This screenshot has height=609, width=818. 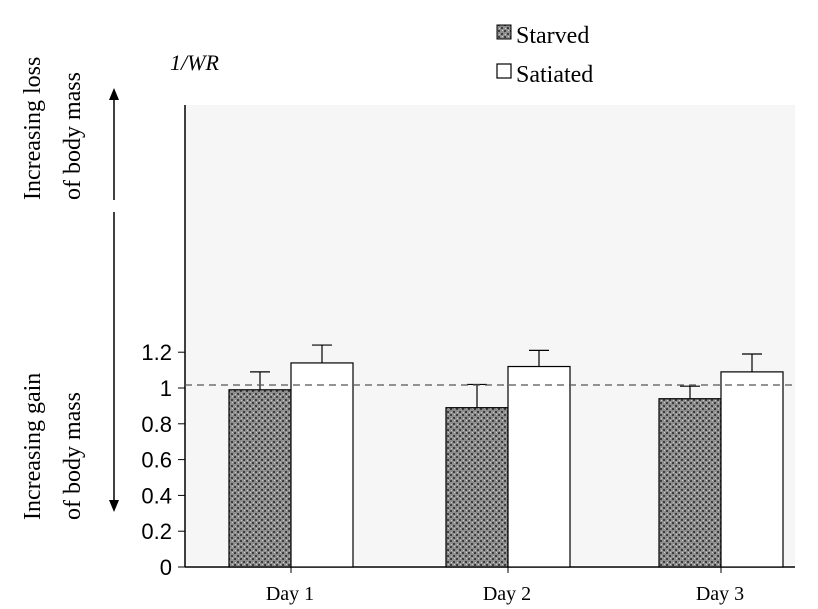 I want to click on gain-label-line2: of body mass, so click(x=73, y=456).